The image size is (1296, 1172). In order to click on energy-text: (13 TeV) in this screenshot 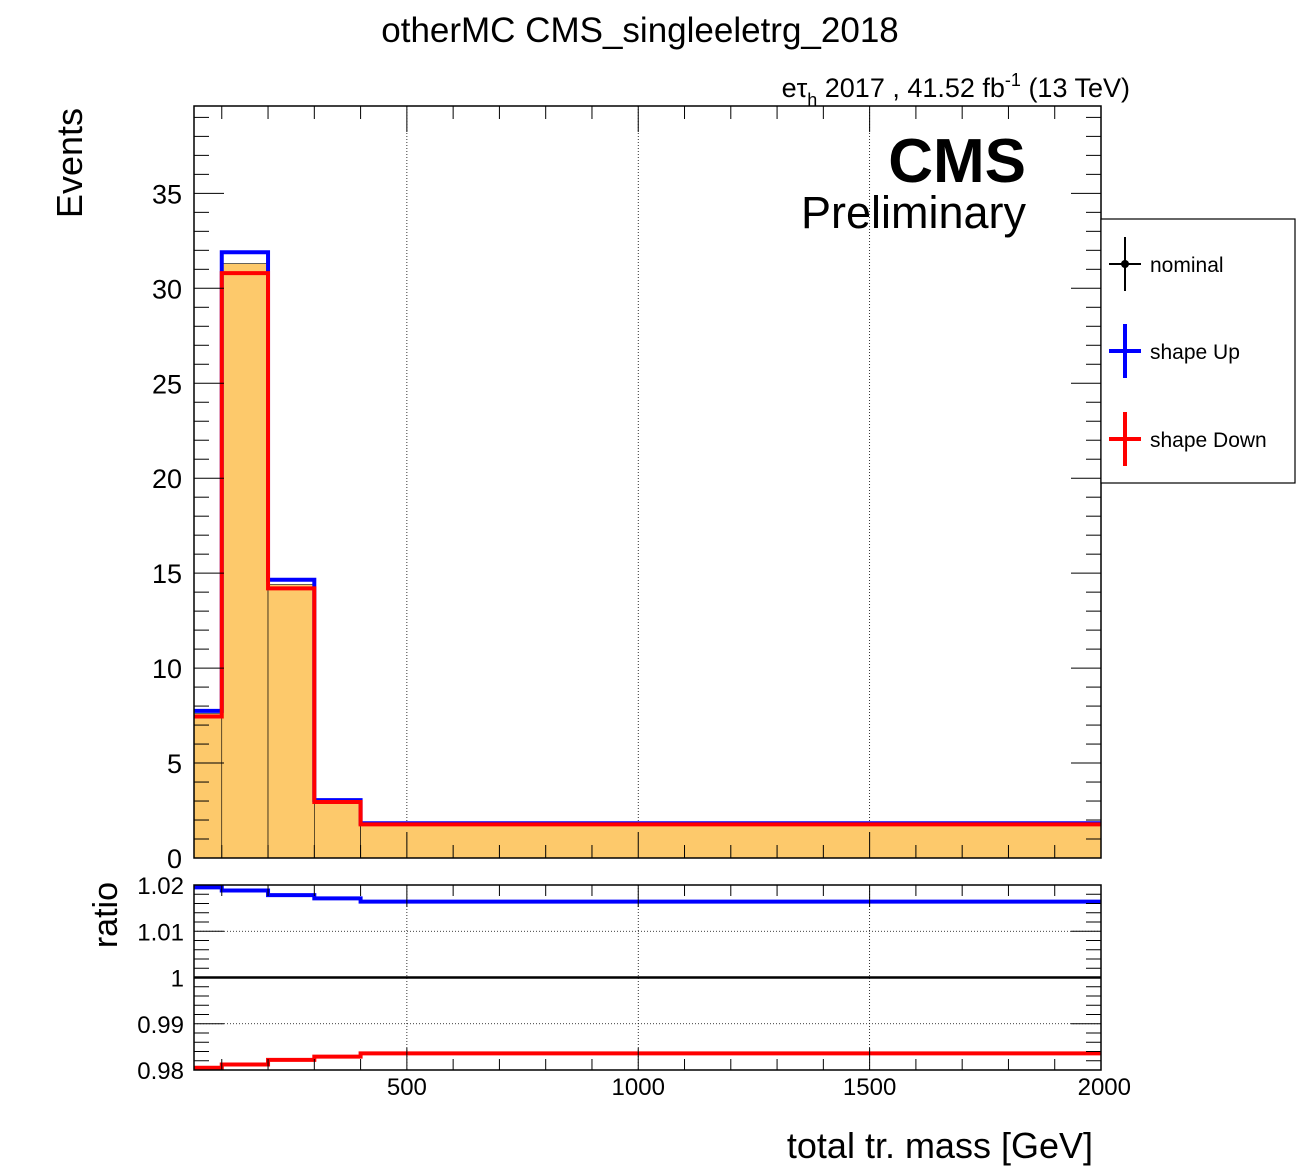, I will do `click(1075, 88)`.